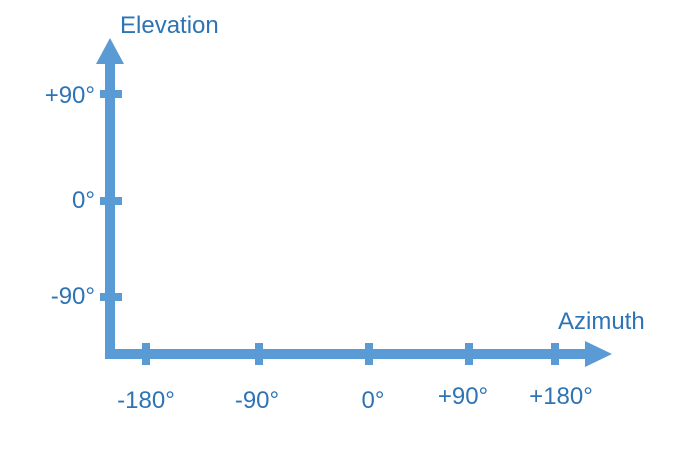 The width and height of the screenshot is (700, 450). What do you see at coordinates (110, 51) in the screenshot?
I see `y-axis-arrowhead` at bounding box center [110, 51].